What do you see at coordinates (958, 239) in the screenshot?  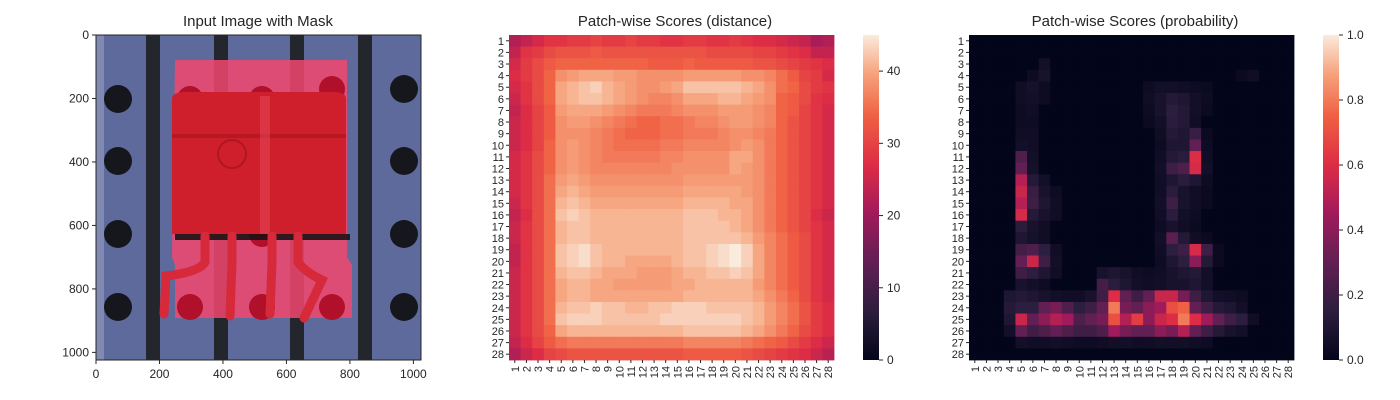 I see `y-tick-label: 18` at bounding box center [958, 239].